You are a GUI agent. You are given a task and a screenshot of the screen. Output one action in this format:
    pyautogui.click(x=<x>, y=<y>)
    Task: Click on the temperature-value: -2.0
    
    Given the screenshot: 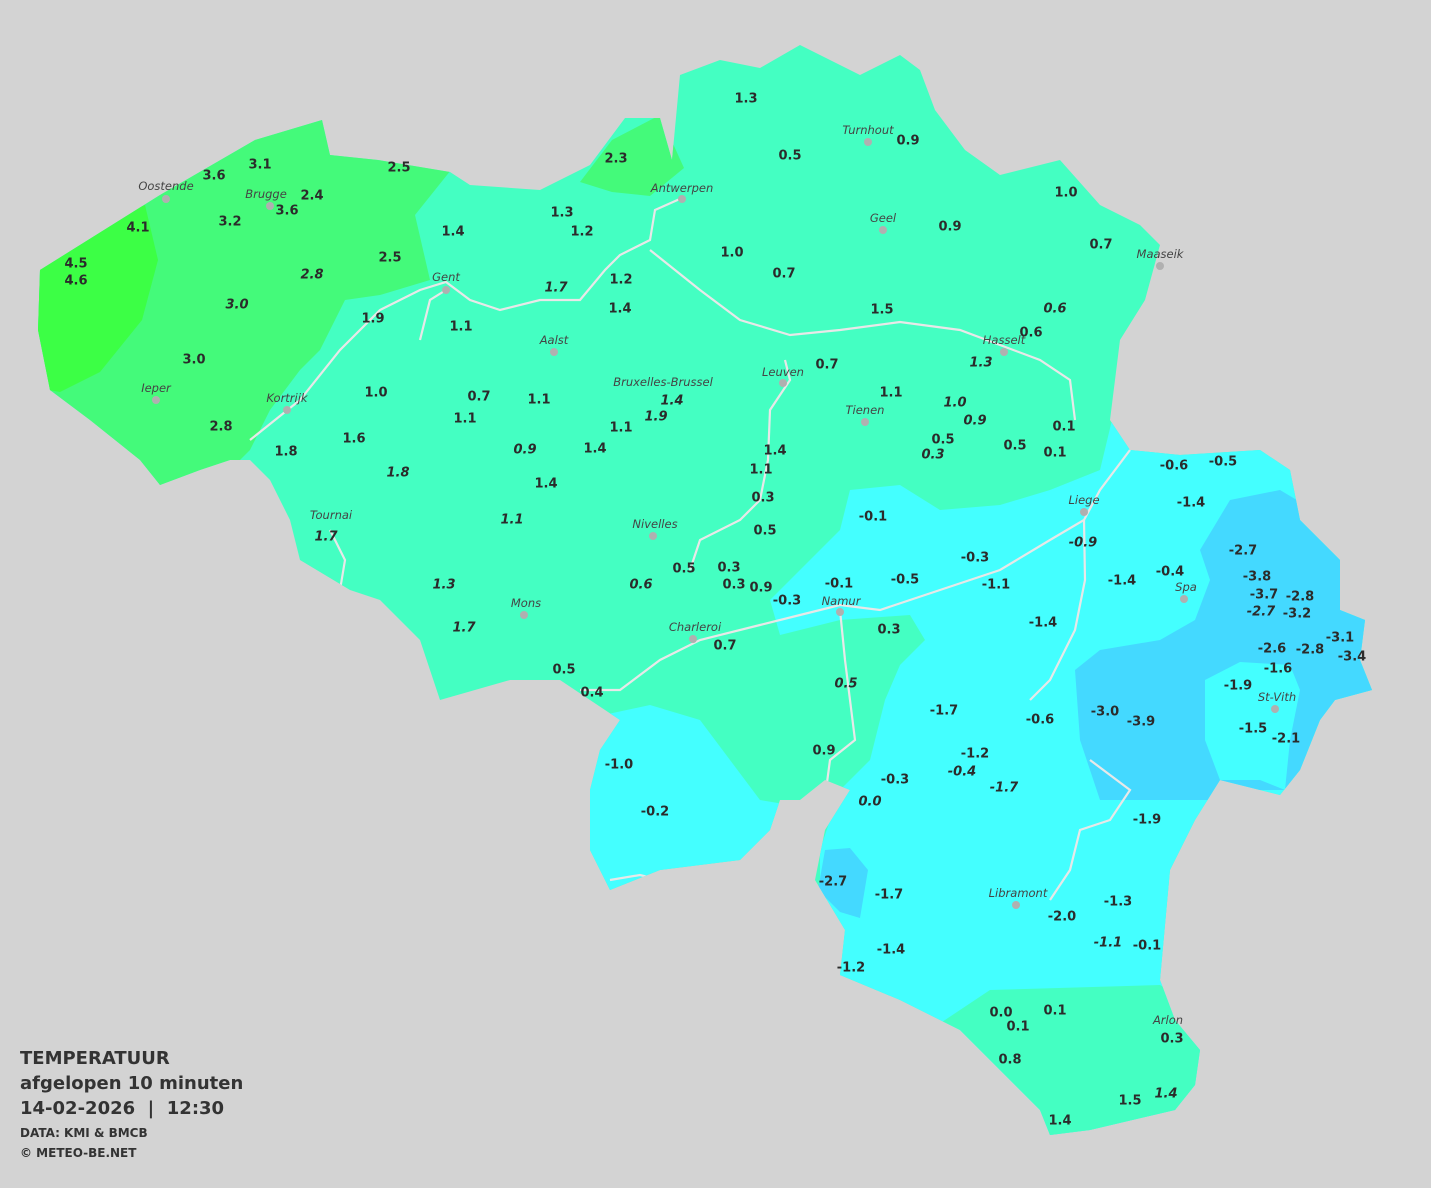 What is the action you would take?
    pyautogui.click(x=1062, y=917)
    